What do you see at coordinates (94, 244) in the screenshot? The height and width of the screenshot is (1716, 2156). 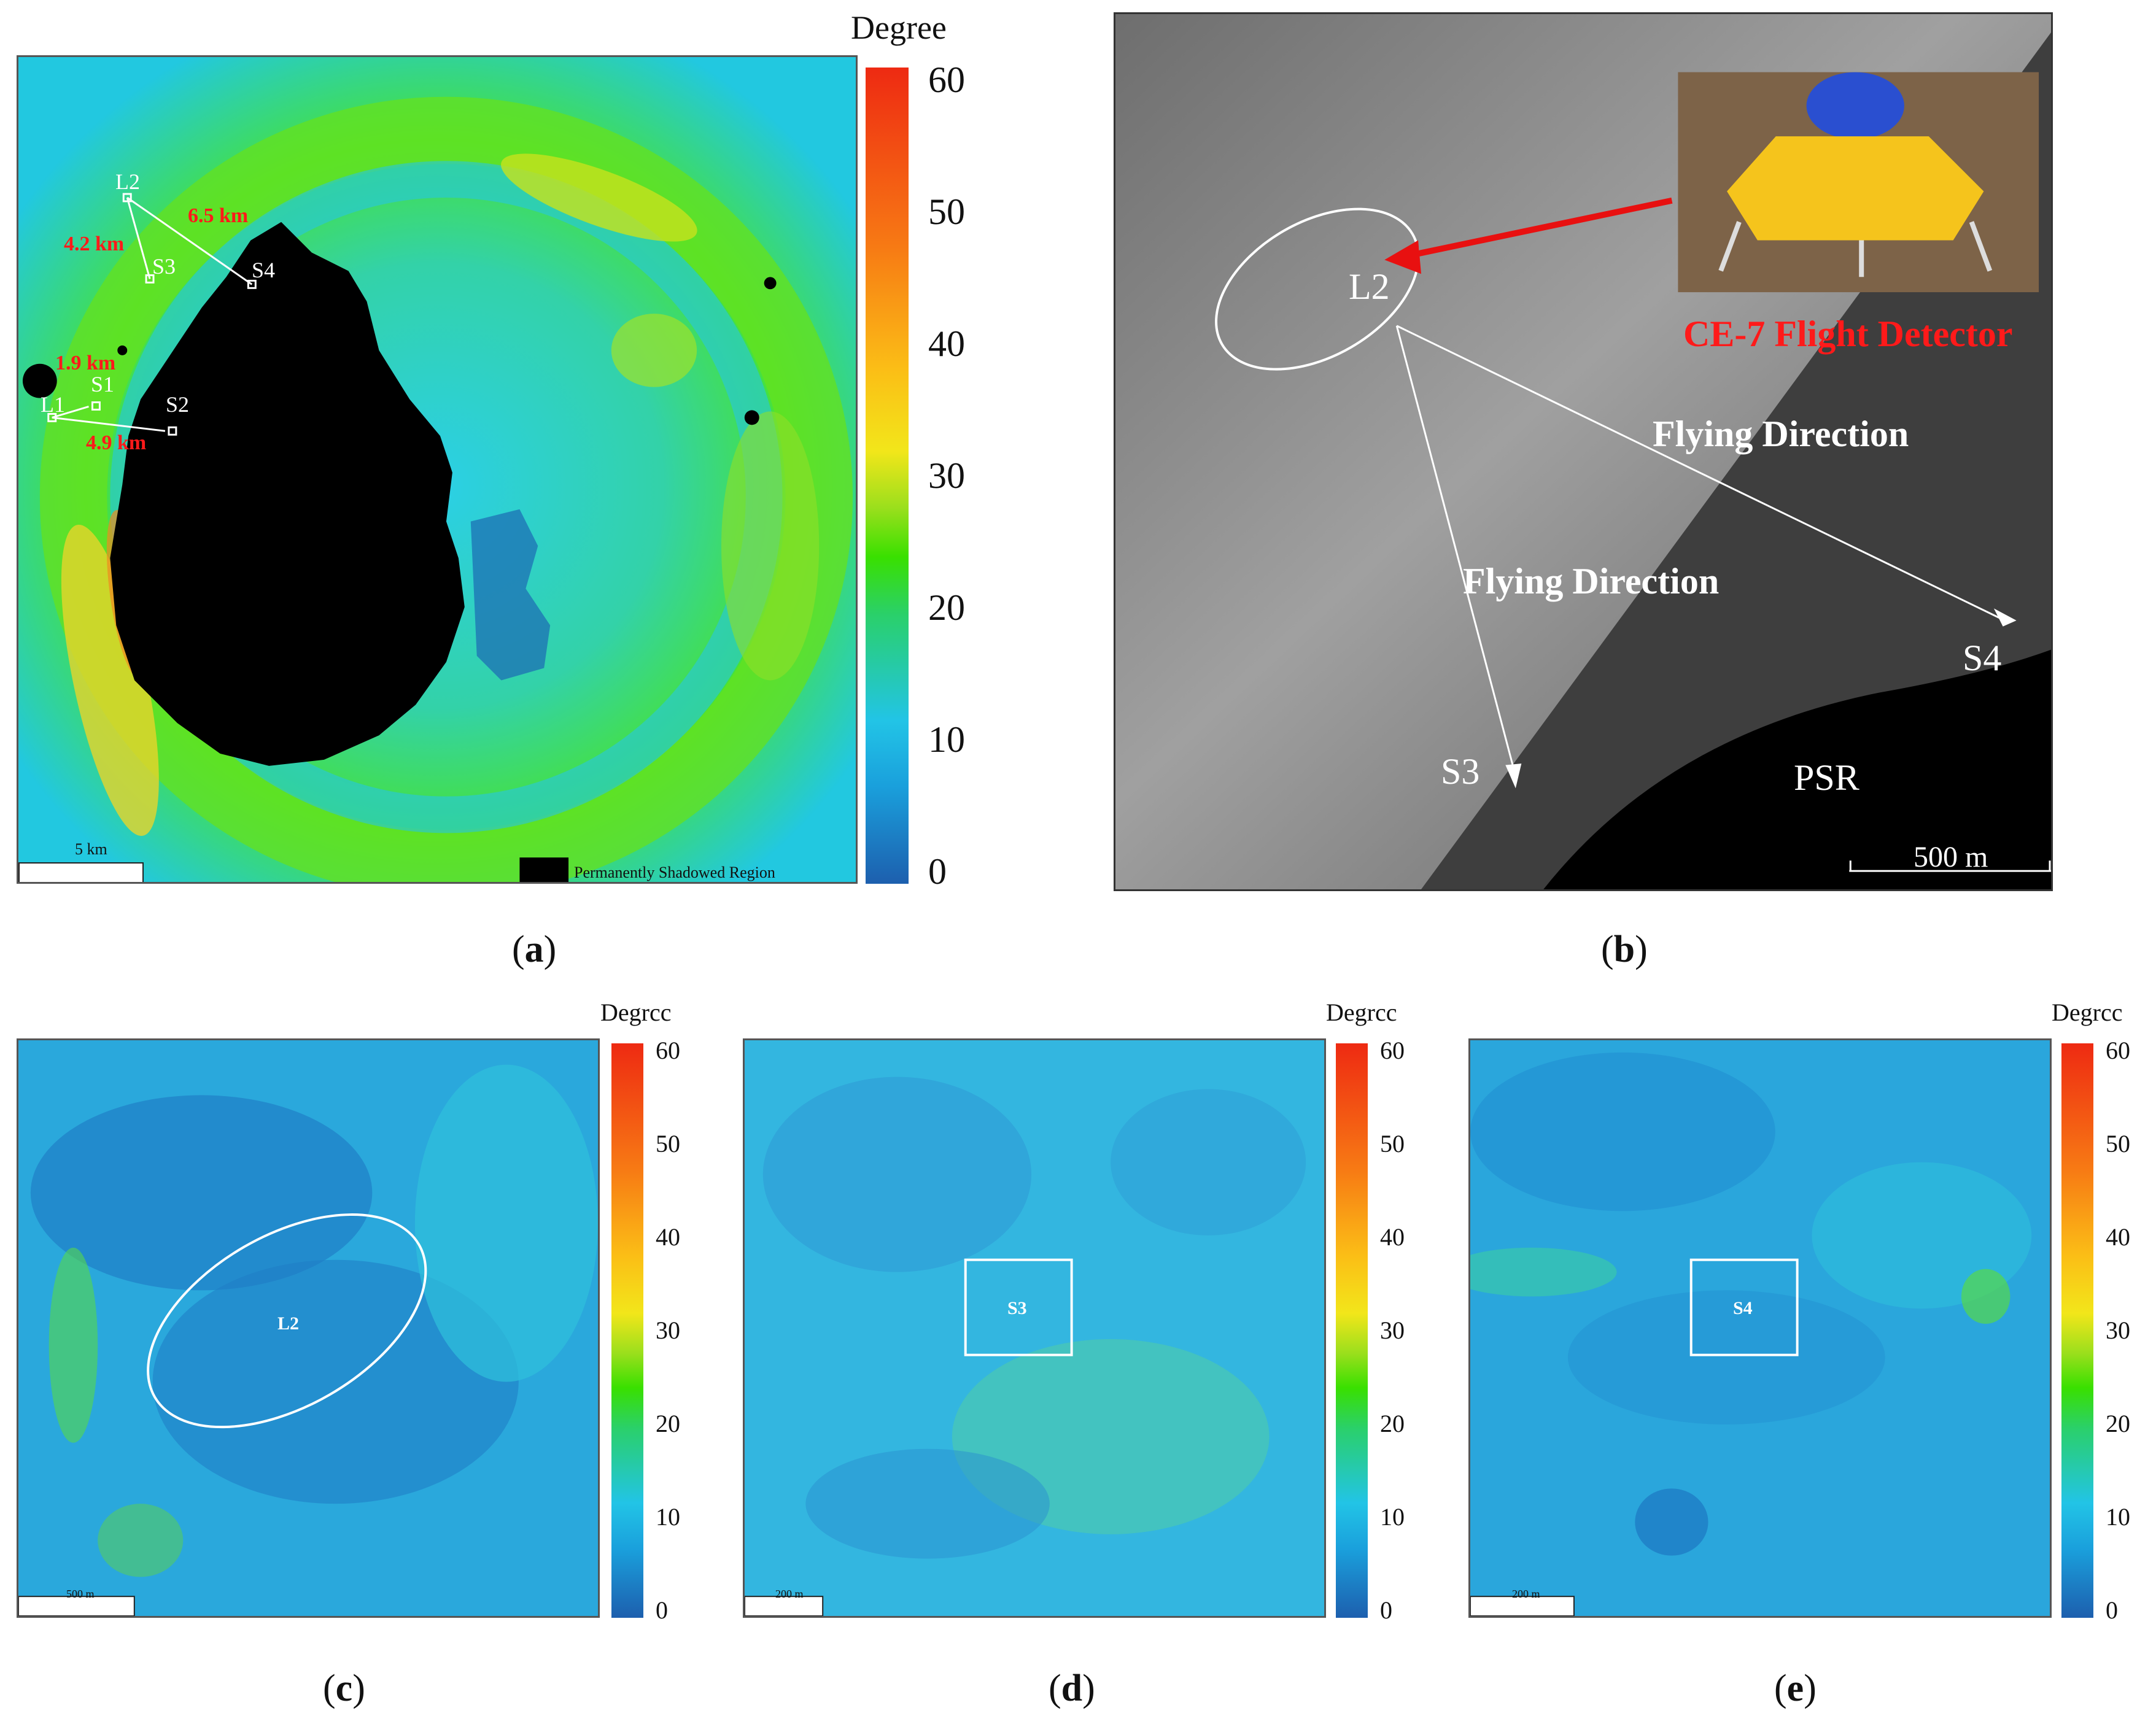 I see `distance-l2-s3: 4.2 km` at bounding box center [94, 244].